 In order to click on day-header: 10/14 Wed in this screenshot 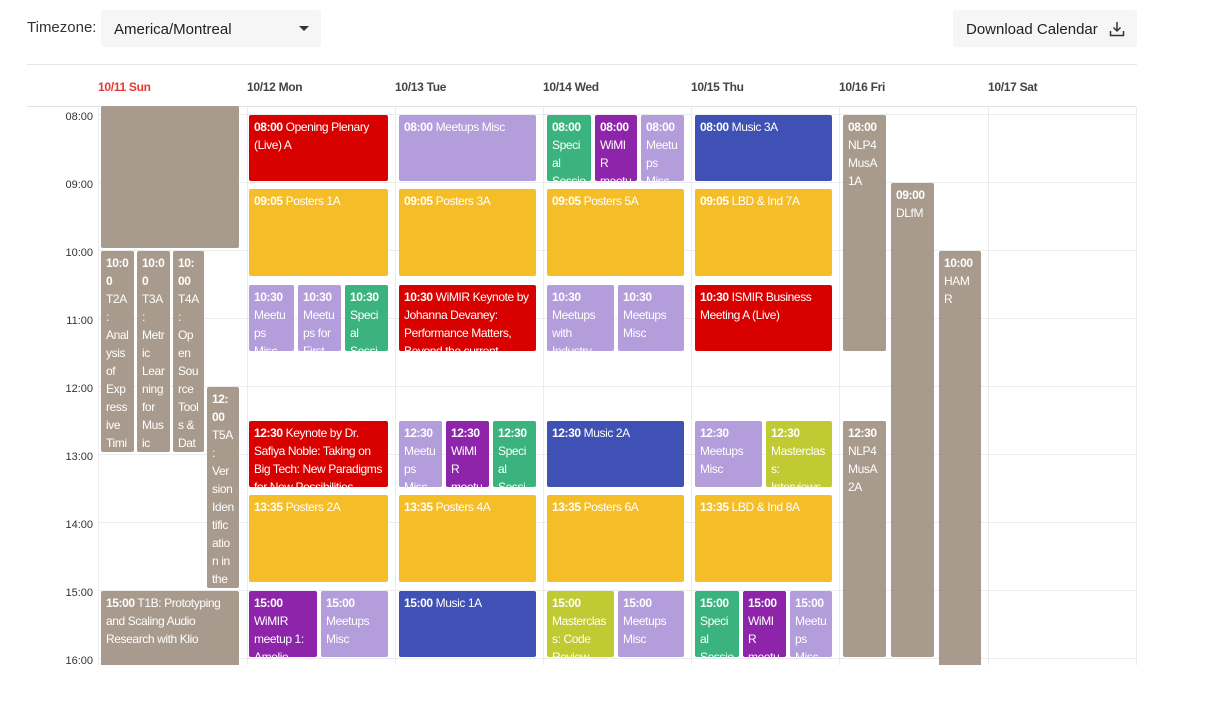, I will do `click(571, 87)`.